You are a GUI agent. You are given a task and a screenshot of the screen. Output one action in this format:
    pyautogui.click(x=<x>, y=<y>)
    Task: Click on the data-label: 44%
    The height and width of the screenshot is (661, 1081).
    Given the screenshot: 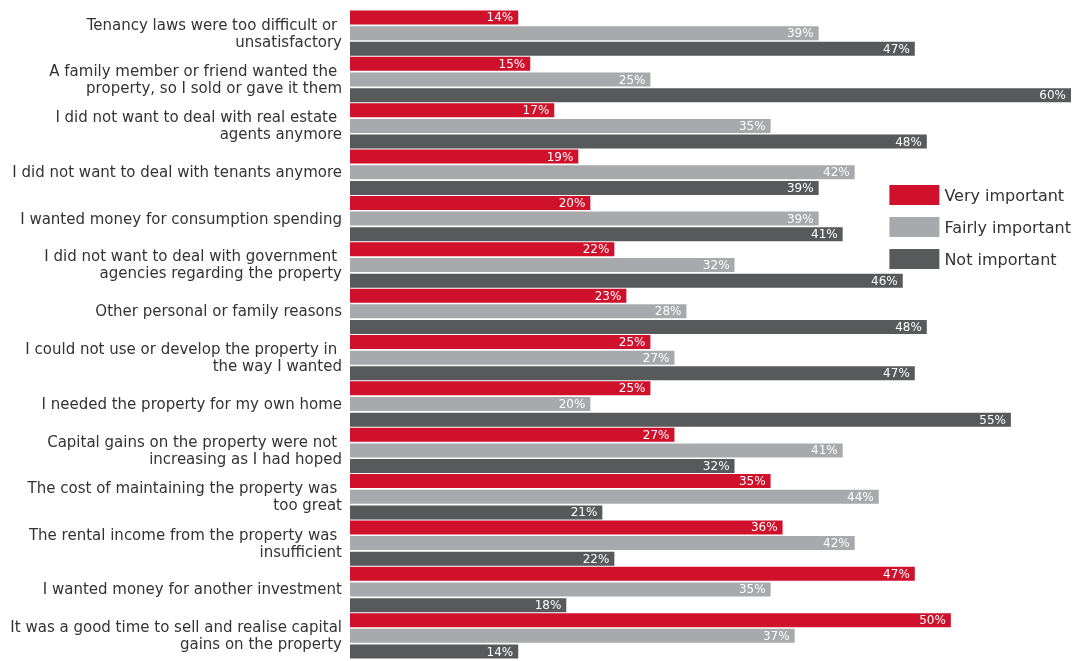 What is the action you would take?
    pyautogui.click(x=860, y=496)
    